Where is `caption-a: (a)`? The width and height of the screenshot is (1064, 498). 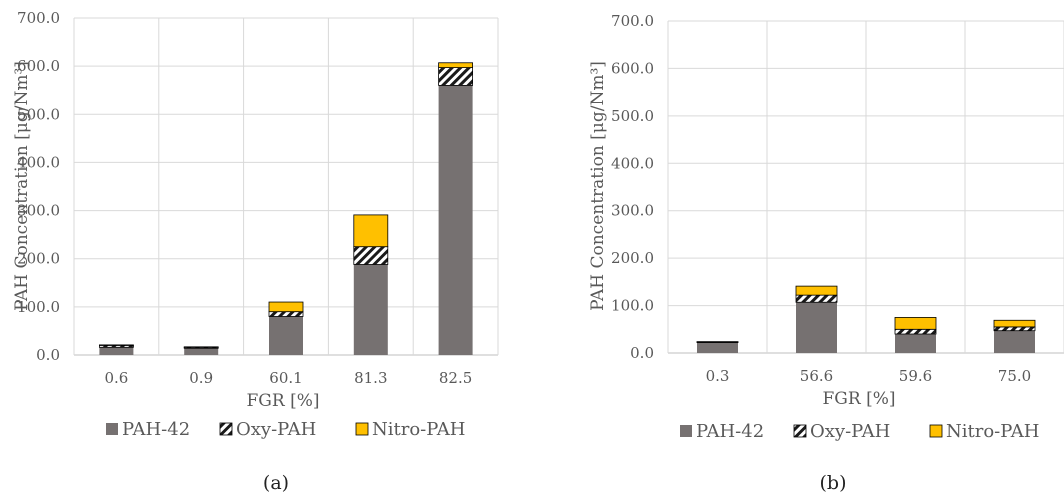
caption-a: (a) is located at coordinates (276, 483).